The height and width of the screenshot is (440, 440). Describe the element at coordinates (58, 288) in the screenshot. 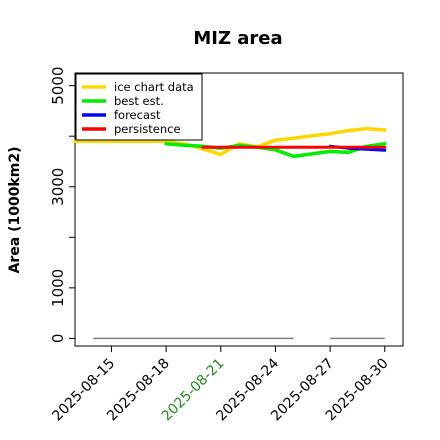

I see `y-tick-label: 1000` at that location.